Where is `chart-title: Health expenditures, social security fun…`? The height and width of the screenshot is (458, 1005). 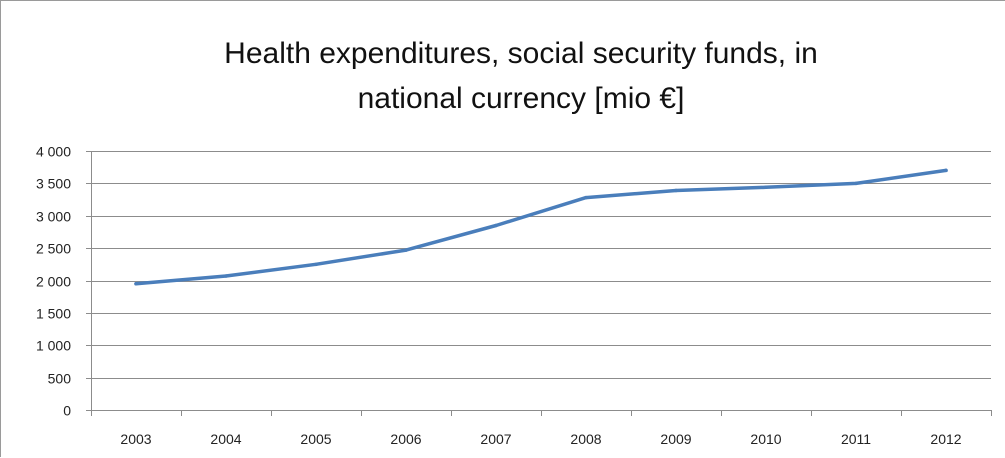
chart-title: Health expenditures, social security fun… is located at coordinates (521, 76).